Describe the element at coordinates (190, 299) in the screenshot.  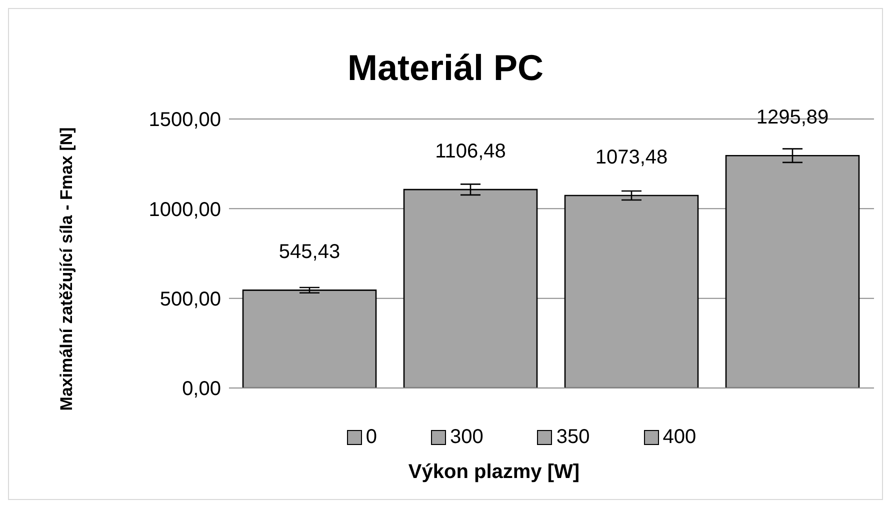
I see `y-tick-label: 500,00` at that location.